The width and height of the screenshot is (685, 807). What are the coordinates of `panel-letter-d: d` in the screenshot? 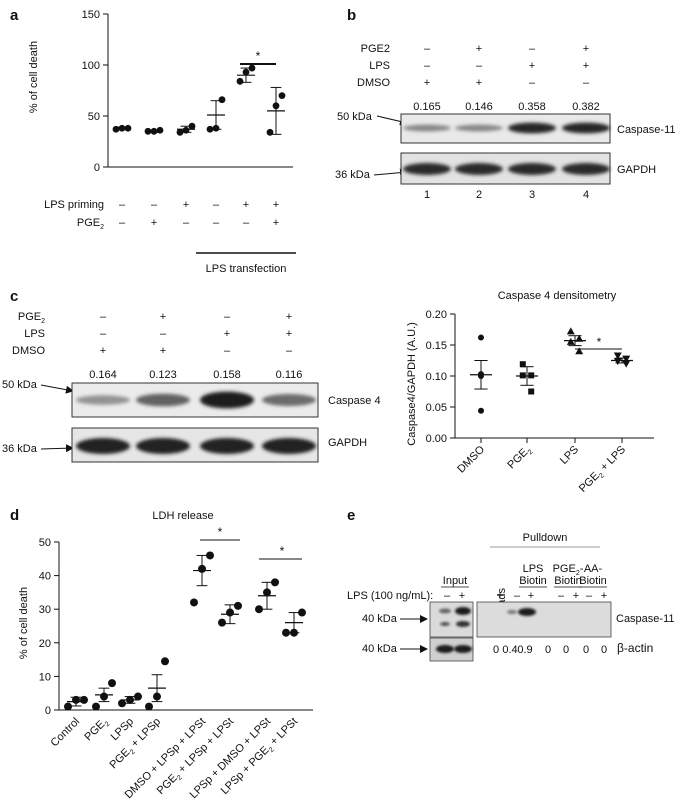 It's located at (14, 515).